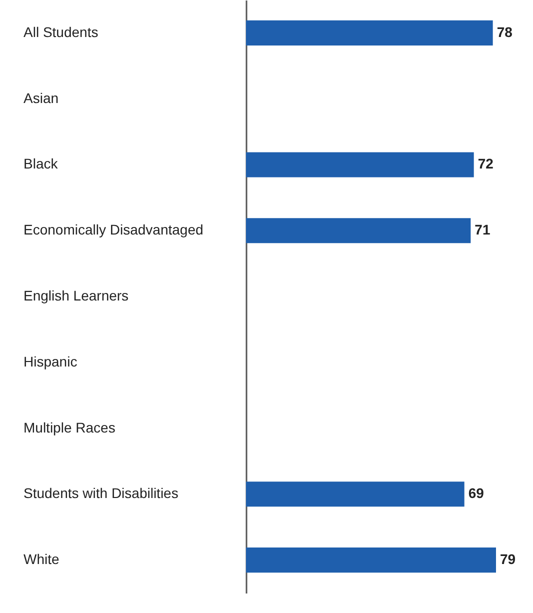 The height and width of the screenshot is (613, 533). What do you see at coordinates (476, 493) in the screenshot?
I see `data-label: 69` at bounding box center [476, 493].